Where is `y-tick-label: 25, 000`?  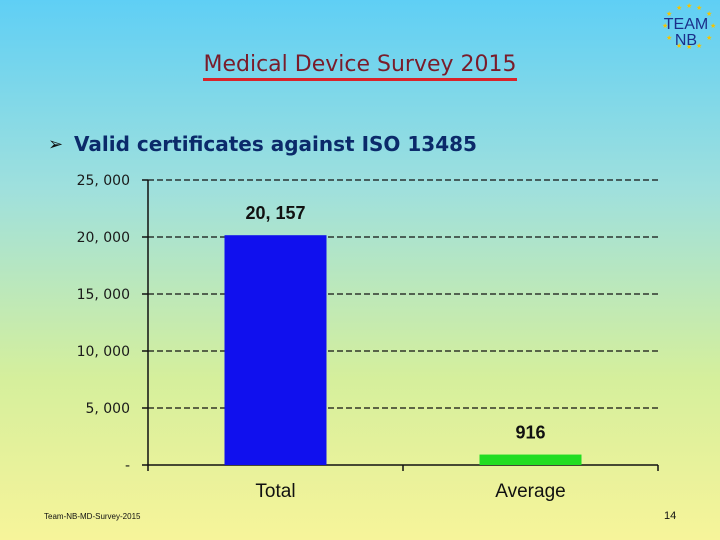 y-tick-label: 25, 000 is located at coordinates (103, 181).